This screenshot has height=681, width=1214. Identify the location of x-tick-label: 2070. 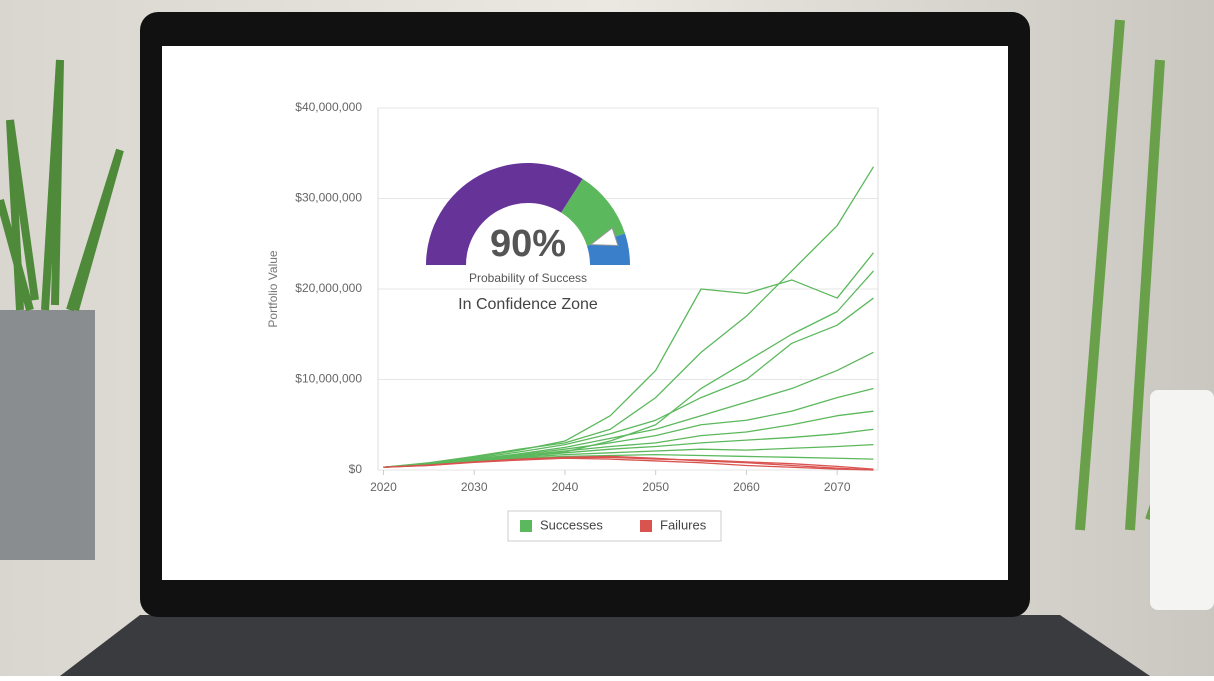
(837, 487).